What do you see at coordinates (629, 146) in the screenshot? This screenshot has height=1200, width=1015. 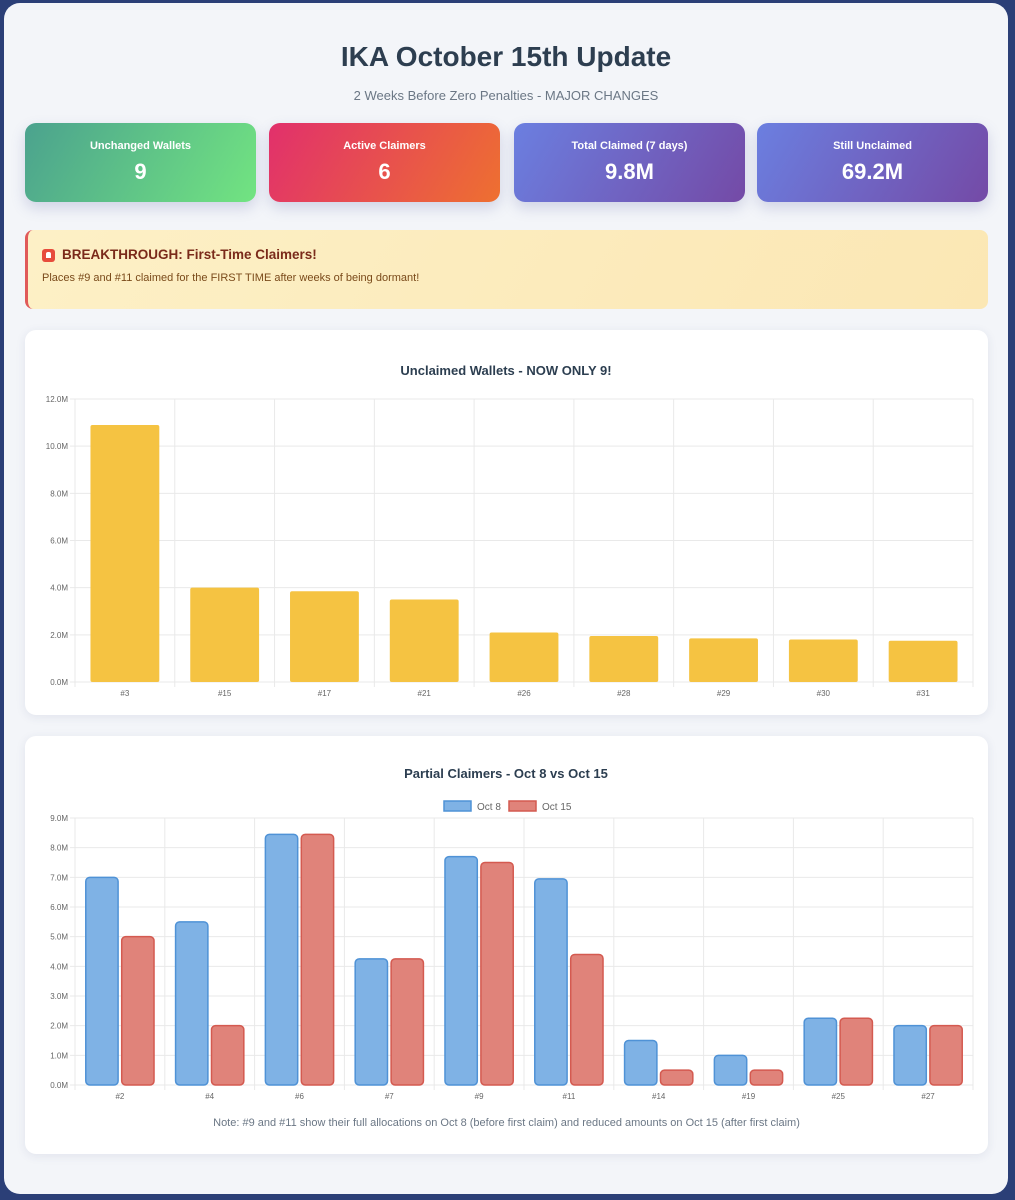 I see `stat-label: Total Claimed (7 days)` at bounding box center [629, 146].